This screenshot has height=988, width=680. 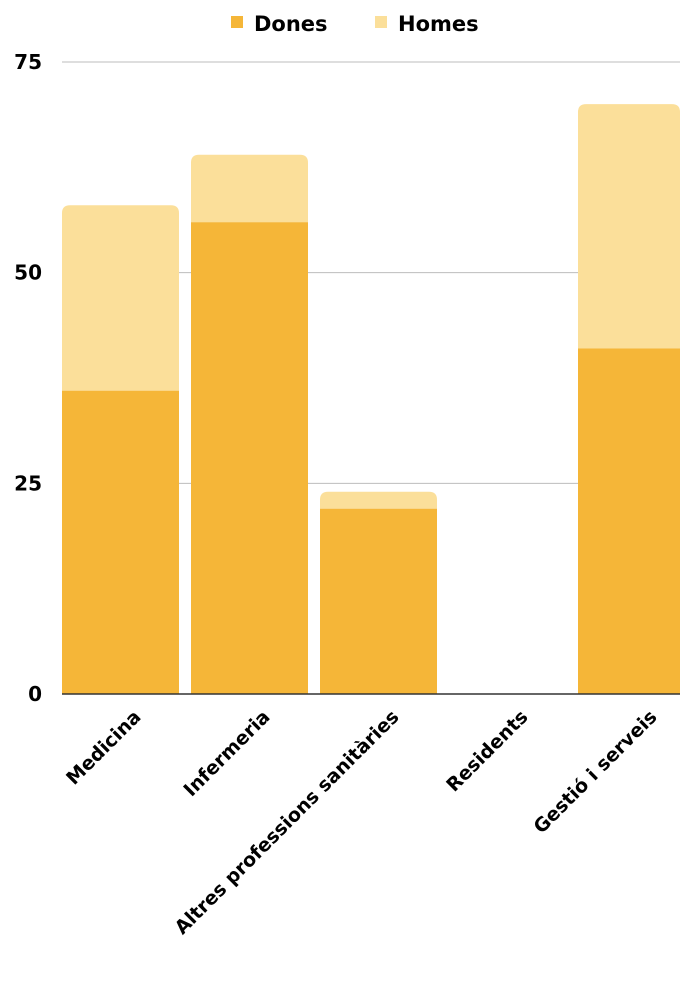 What do you see at coordinates (35, 694) in the screenshot?
I see `y-tick-label: 0` at bounding box center [35, 694].